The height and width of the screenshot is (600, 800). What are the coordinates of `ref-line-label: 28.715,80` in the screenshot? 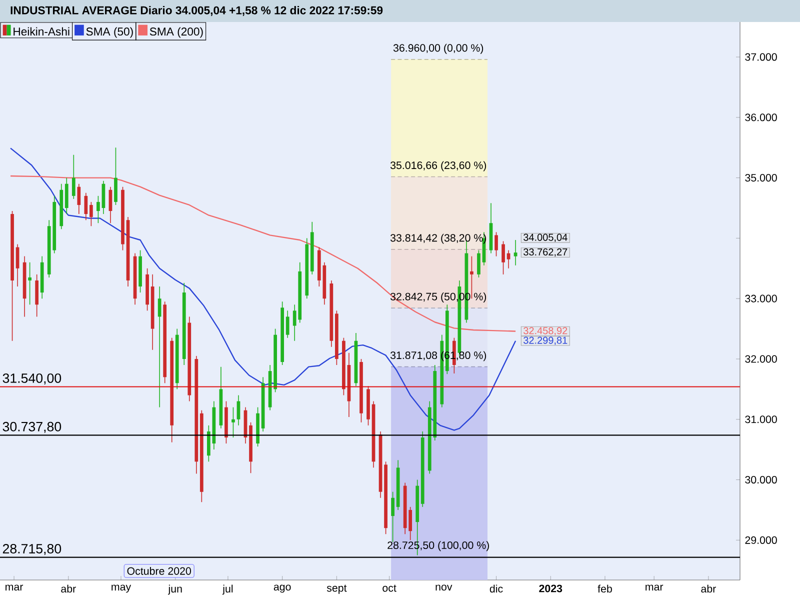 It's located at (32, 550).